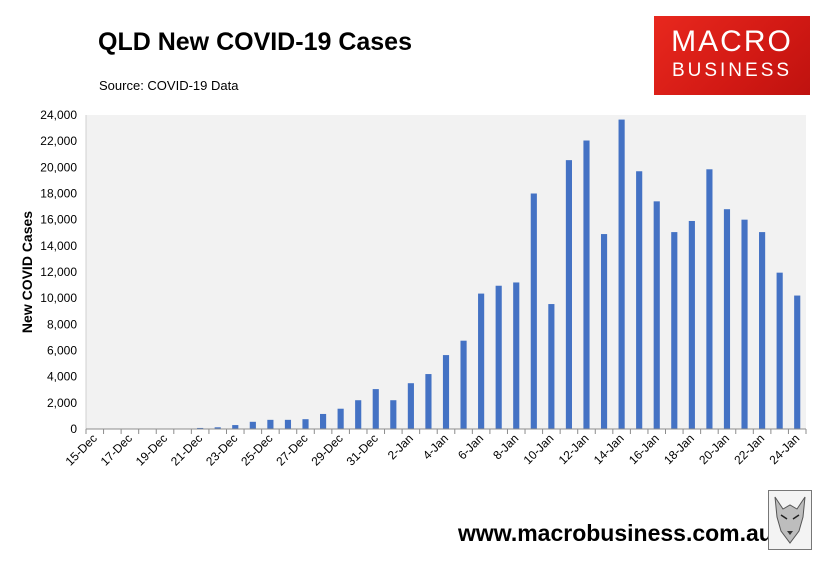 This screenshot has height=564, width=833. Describe the element at coordinates (568, 294) in the screenshot. I see `bar-11-Jan` at that location.